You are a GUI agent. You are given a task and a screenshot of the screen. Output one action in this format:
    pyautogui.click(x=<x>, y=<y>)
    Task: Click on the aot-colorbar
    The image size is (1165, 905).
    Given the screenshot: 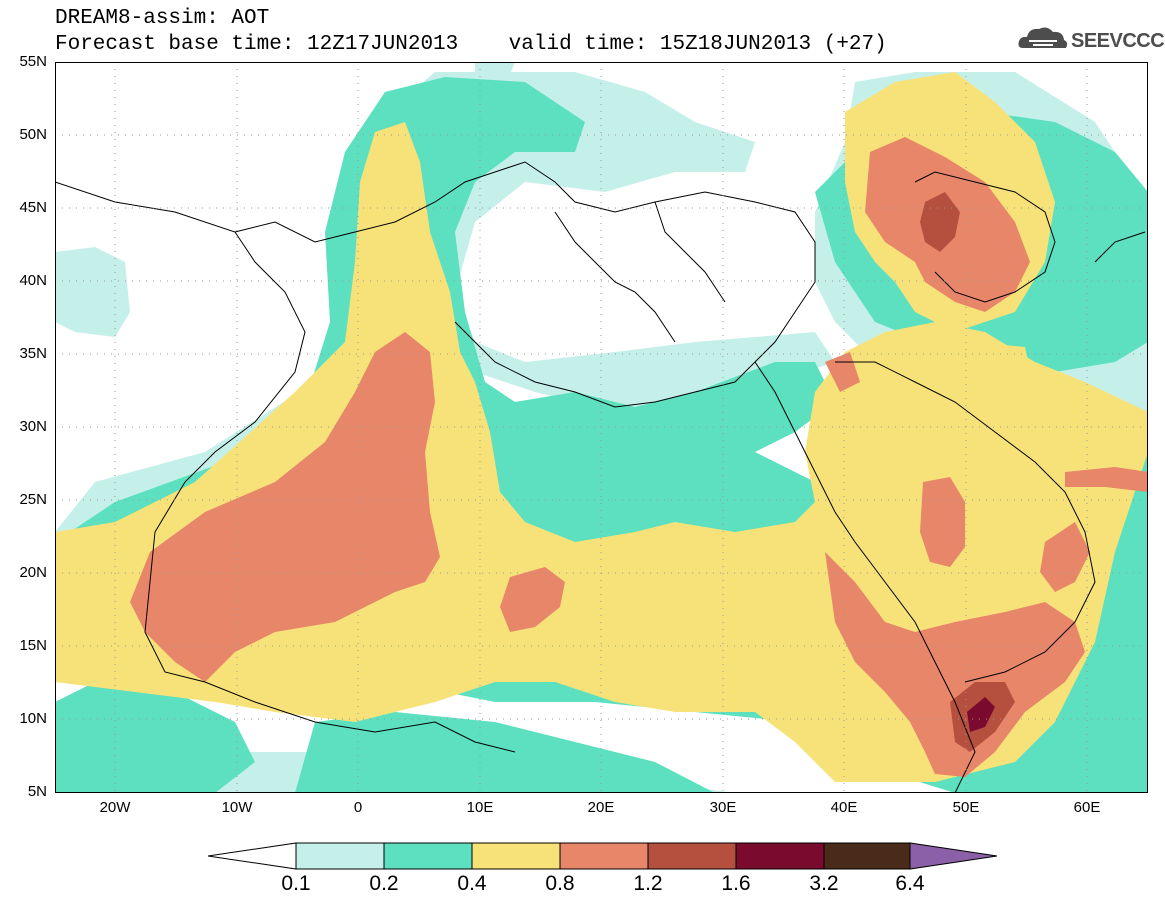 What is the action you would take?
    pyautogui.click(x=603, y=856)
    